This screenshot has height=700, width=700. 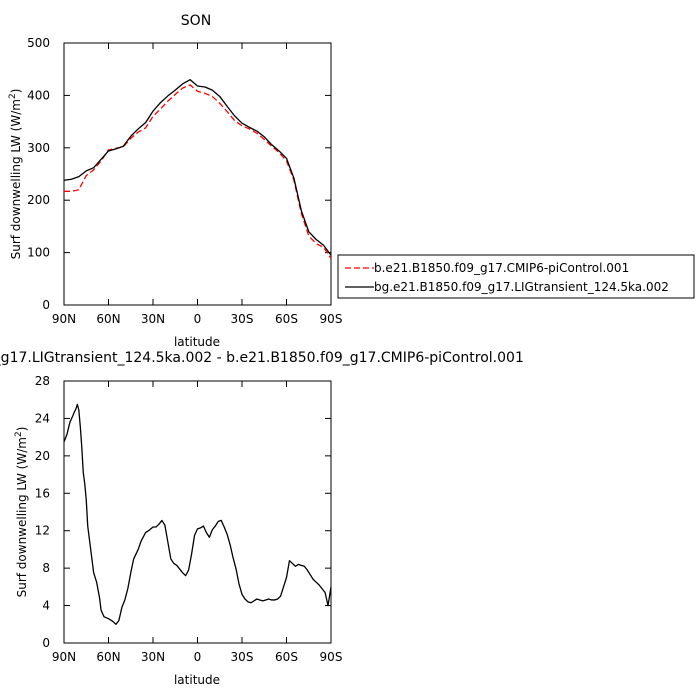 What do you see at coordinates (196, 21) in the screenshot?
I see `top-chart-title: SON` at bounding box center [196, 21].